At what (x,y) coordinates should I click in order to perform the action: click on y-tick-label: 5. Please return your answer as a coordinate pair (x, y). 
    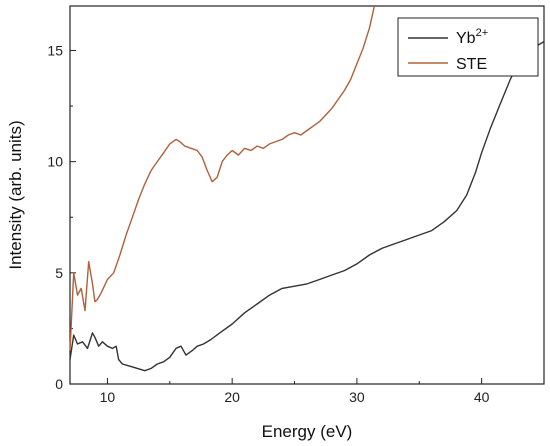
    Looking at the image, I should click on (59, 273).